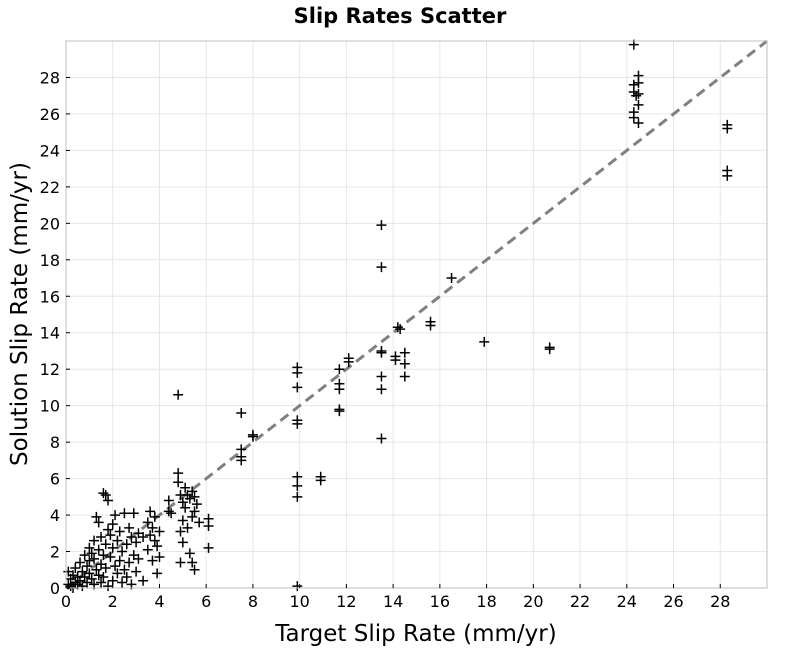  I want to click on y-axis-title: Solution Slip Rate (mm/yr), so click(20, 314).